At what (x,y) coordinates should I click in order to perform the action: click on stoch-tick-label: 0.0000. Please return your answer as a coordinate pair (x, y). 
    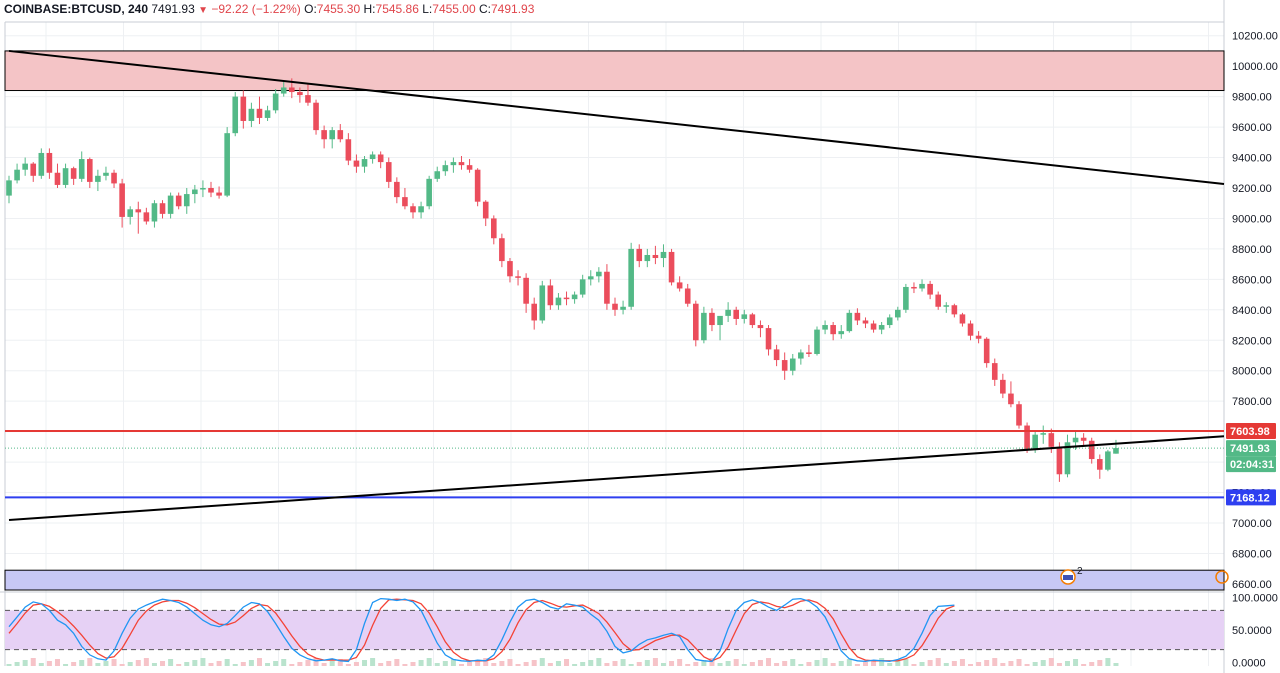
    Looking at the image, I should click on (1249, 664).